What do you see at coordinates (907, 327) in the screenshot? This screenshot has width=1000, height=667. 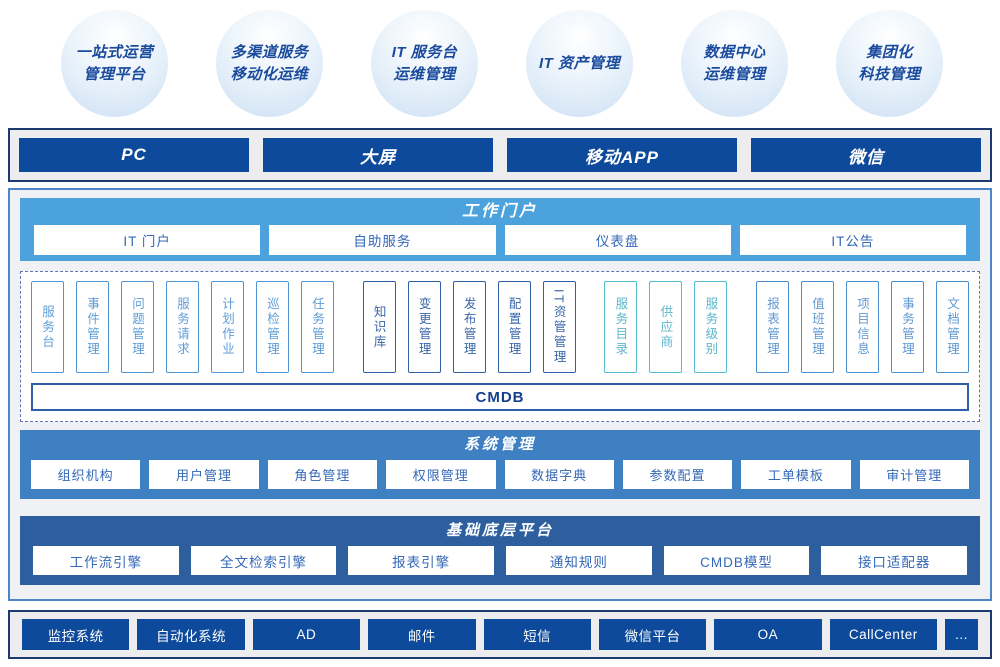 I see `module-affairs: 事务管理` at bounding box center [907, 327].